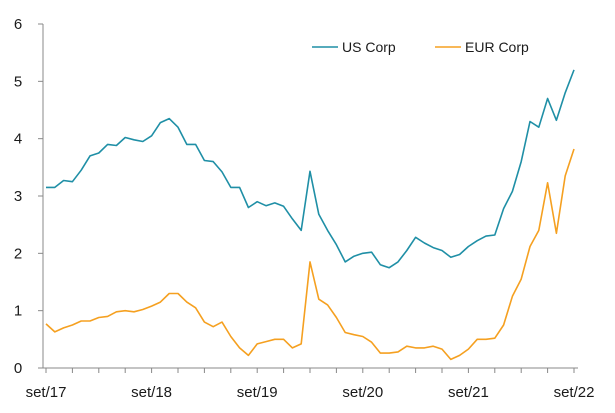 The height and width of the screenshot is (413, 615). What do you see at coordinates (18, 81) in the screenshot?
I see `y-tick-label: 5` at bounding box center [18, 81].